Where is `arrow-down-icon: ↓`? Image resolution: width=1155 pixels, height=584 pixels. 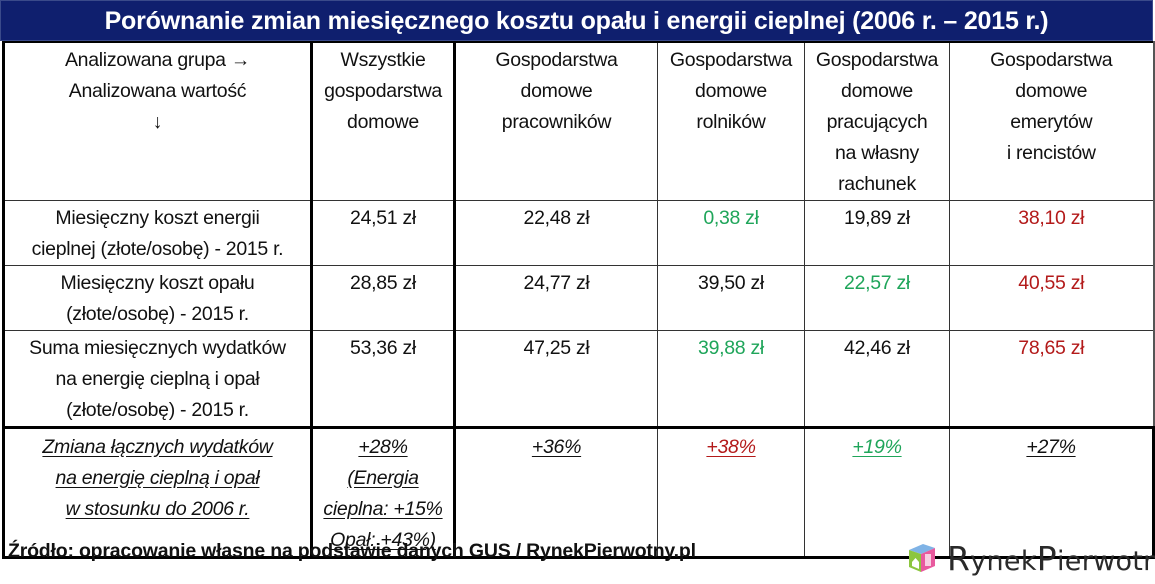
arrow-down-icon: ↓ is located at coordinates (157, 122).